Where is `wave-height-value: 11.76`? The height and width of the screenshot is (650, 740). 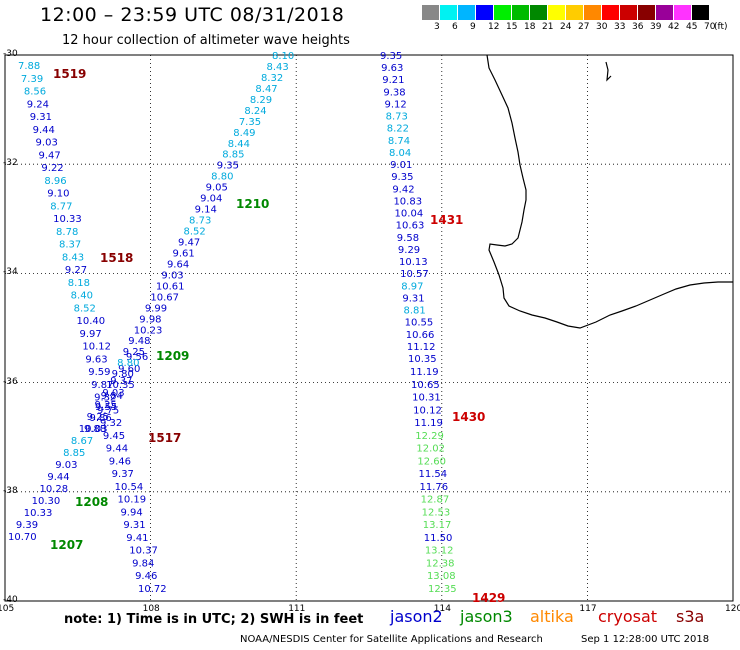
wave-height-value: 11.76 is located at coordinates (434, 487).